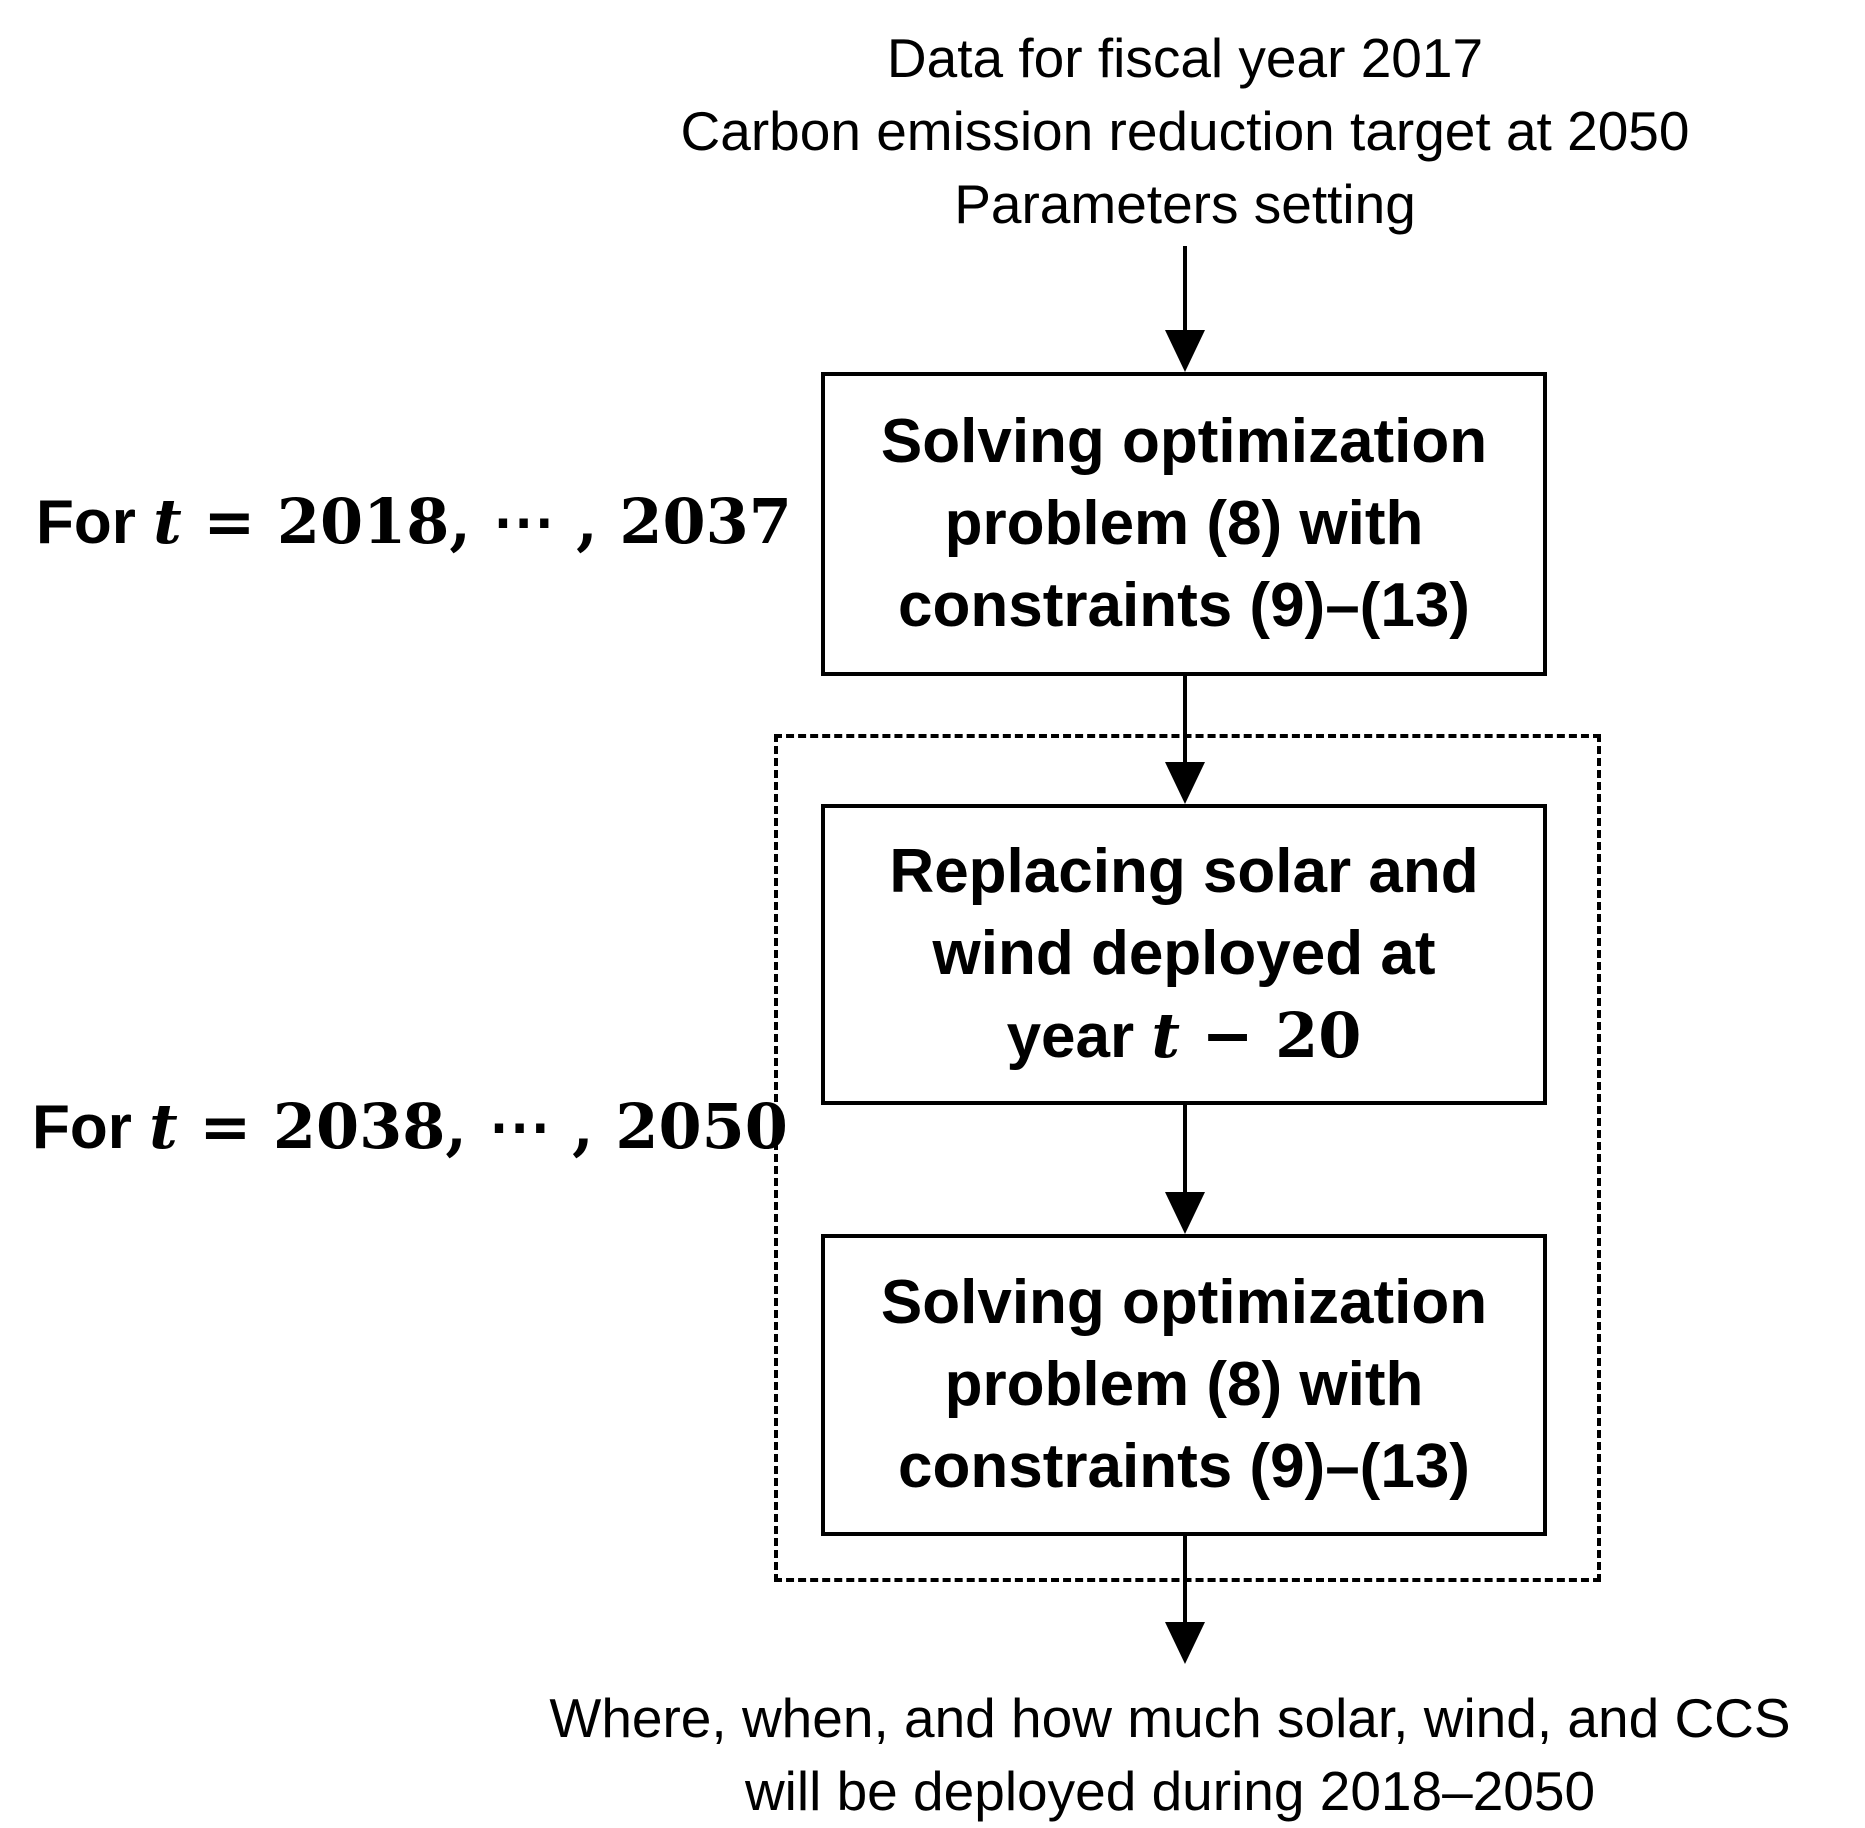  Describe the element at coordinates (82, 1127) in the screenshot. I see `loop2-prefix: For` at that location.